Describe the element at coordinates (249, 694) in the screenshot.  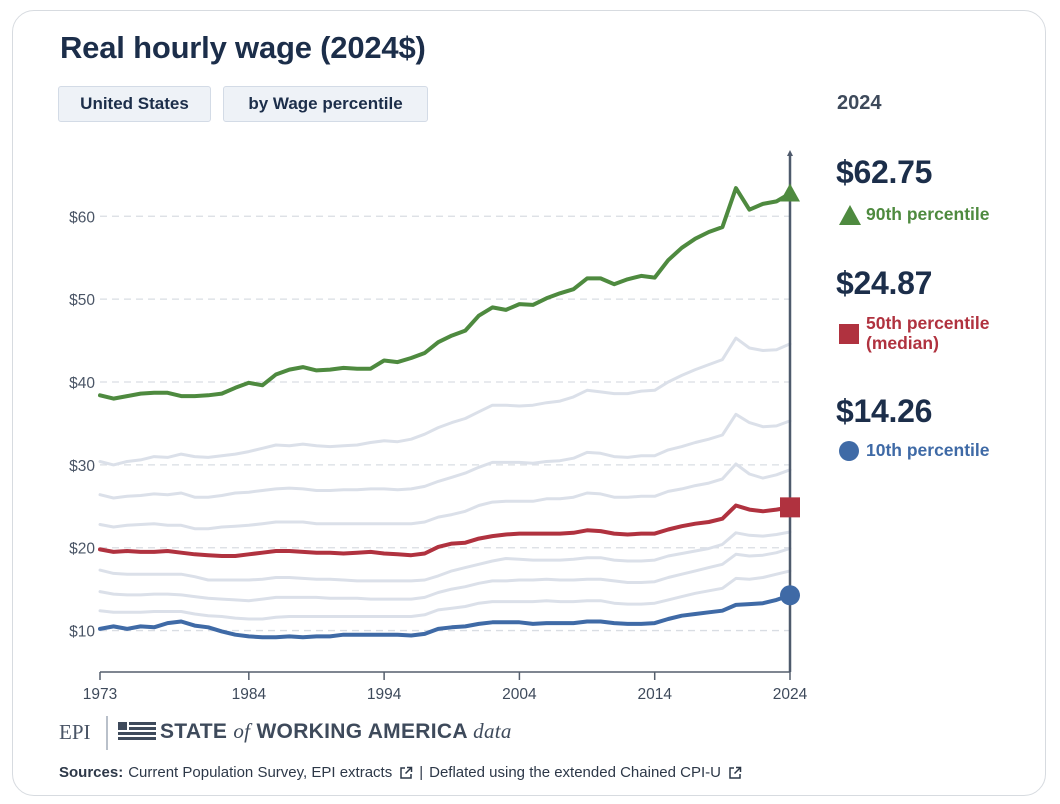
I see `x-tick-label: 1984` at that location.